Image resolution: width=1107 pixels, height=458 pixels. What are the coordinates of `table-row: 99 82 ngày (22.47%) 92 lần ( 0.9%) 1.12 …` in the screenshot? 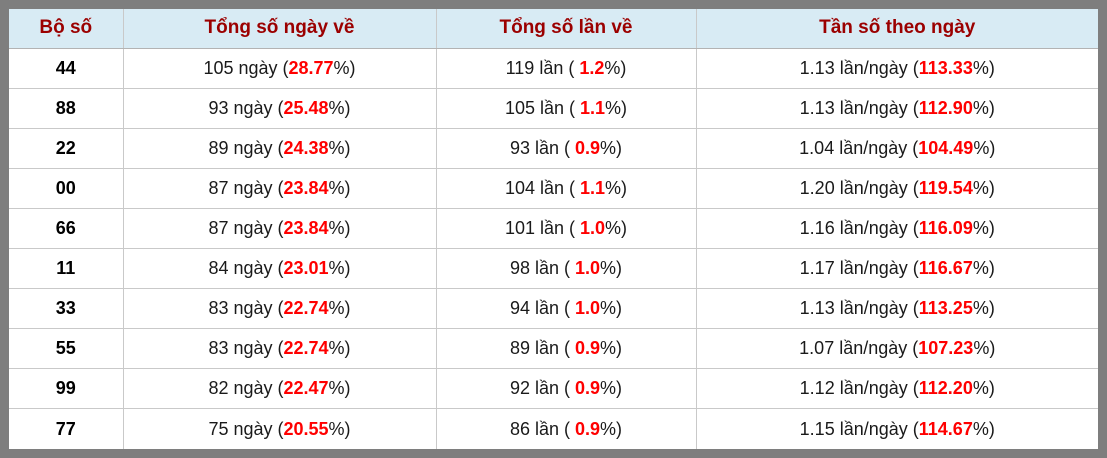 It's located at (553, 388).